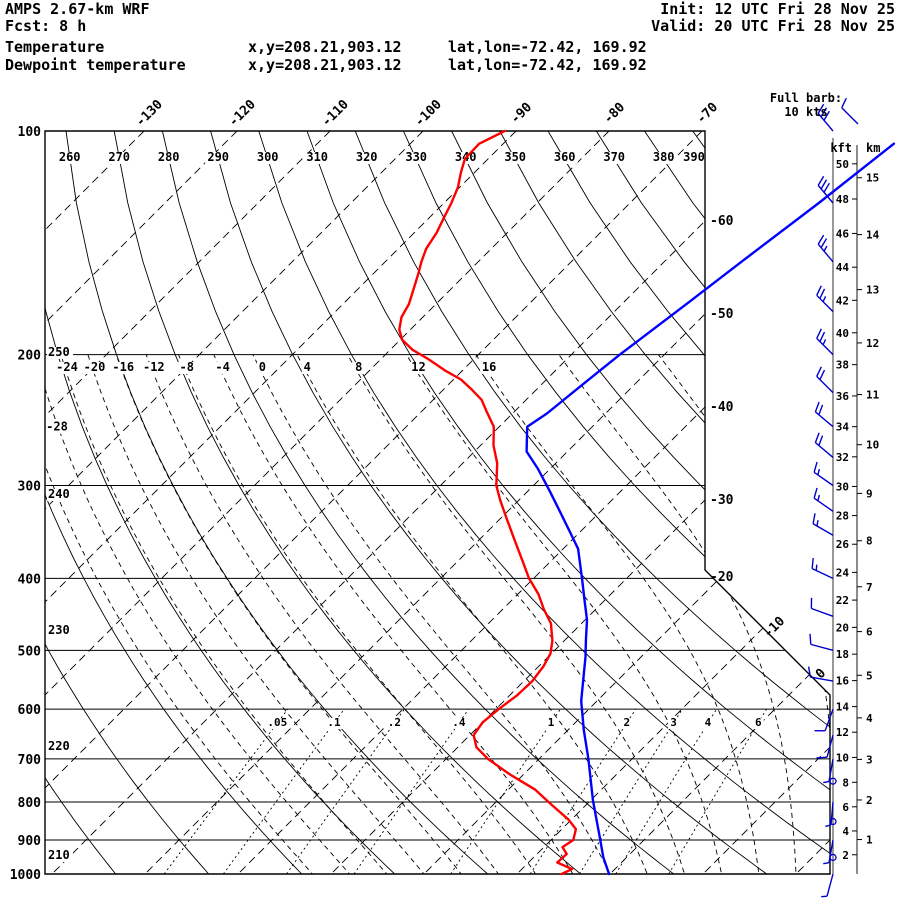 The width and height of the screenshot is (900, 900). Describe the element at coordinates (45, 26) in the screenshot. I see `forecast-hour: Fcst: 8 h` at that location.